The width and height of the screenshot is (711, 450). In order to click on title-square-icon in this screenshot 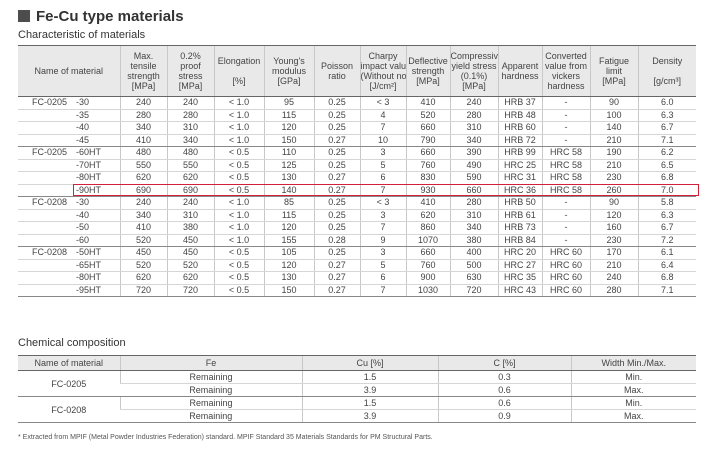, I will do `click(24, 16)`.